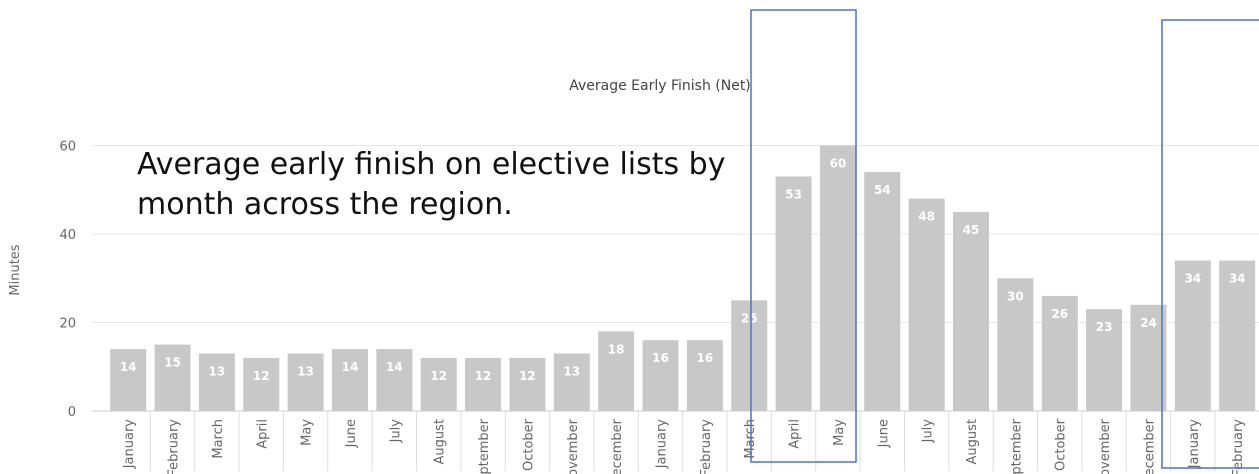 Image resolution: width=1259 pixels, height=474 pixels. Describe the element at coordinates (749, 318) in the screenshot. I see `data-label: 25` at that location.